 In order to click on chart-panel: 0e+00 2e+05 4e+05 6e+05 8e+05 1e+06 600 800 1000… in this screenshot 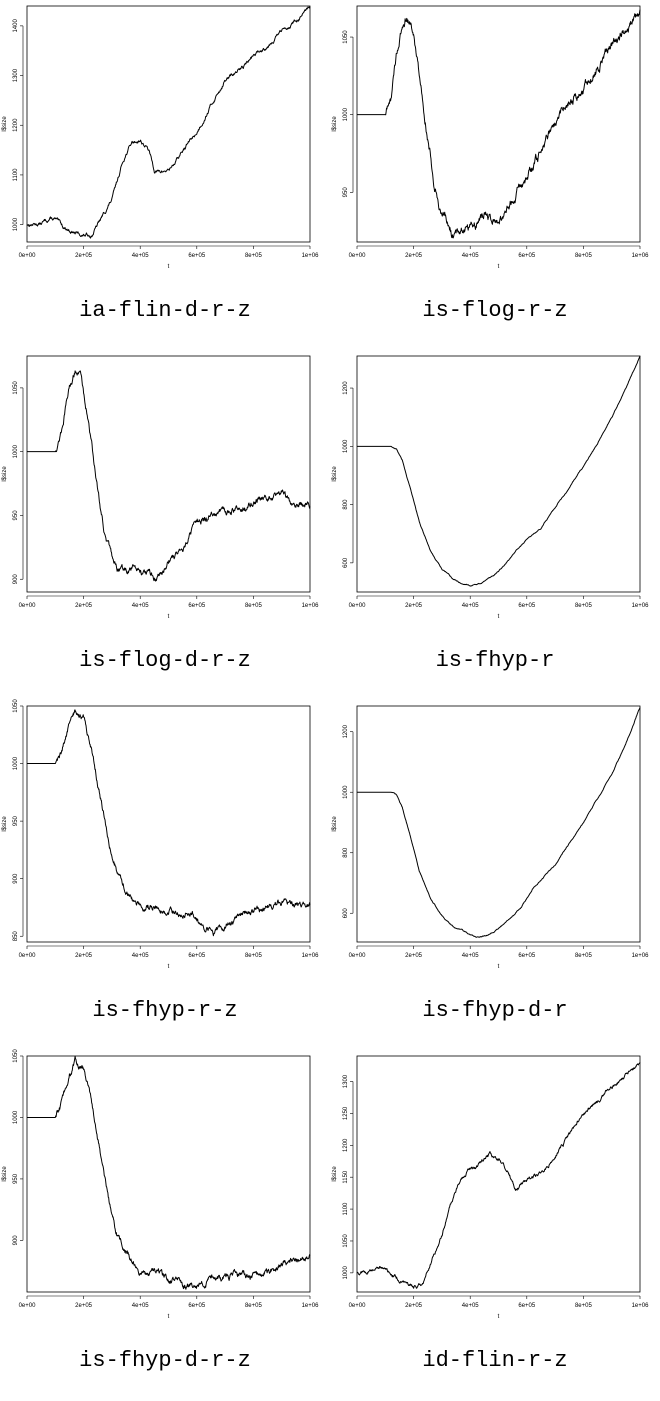, I will do `click(495, 525)`.